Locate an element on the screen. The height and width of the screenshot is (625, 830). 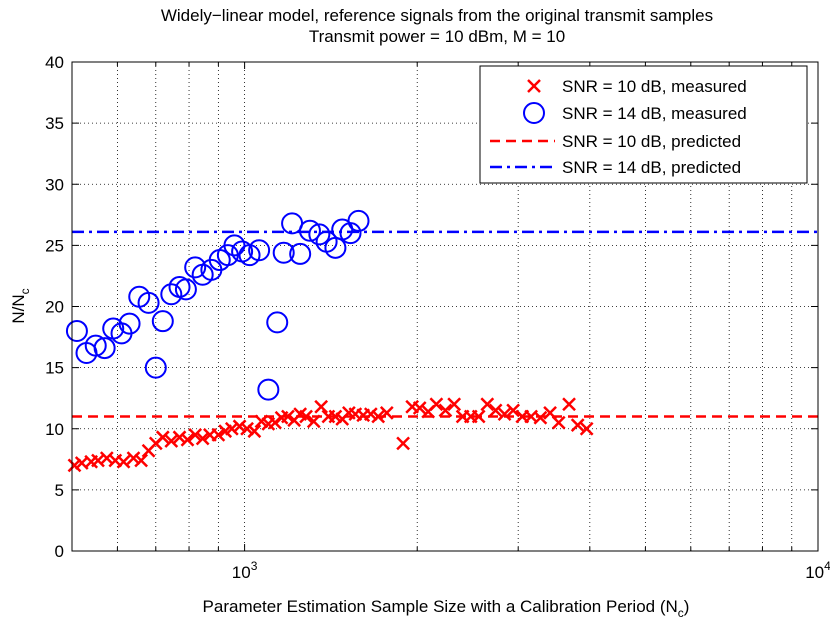
chart-title-line-2: Transmit power = 10 dBm, M = 10 is located at coordinates (437, 36).